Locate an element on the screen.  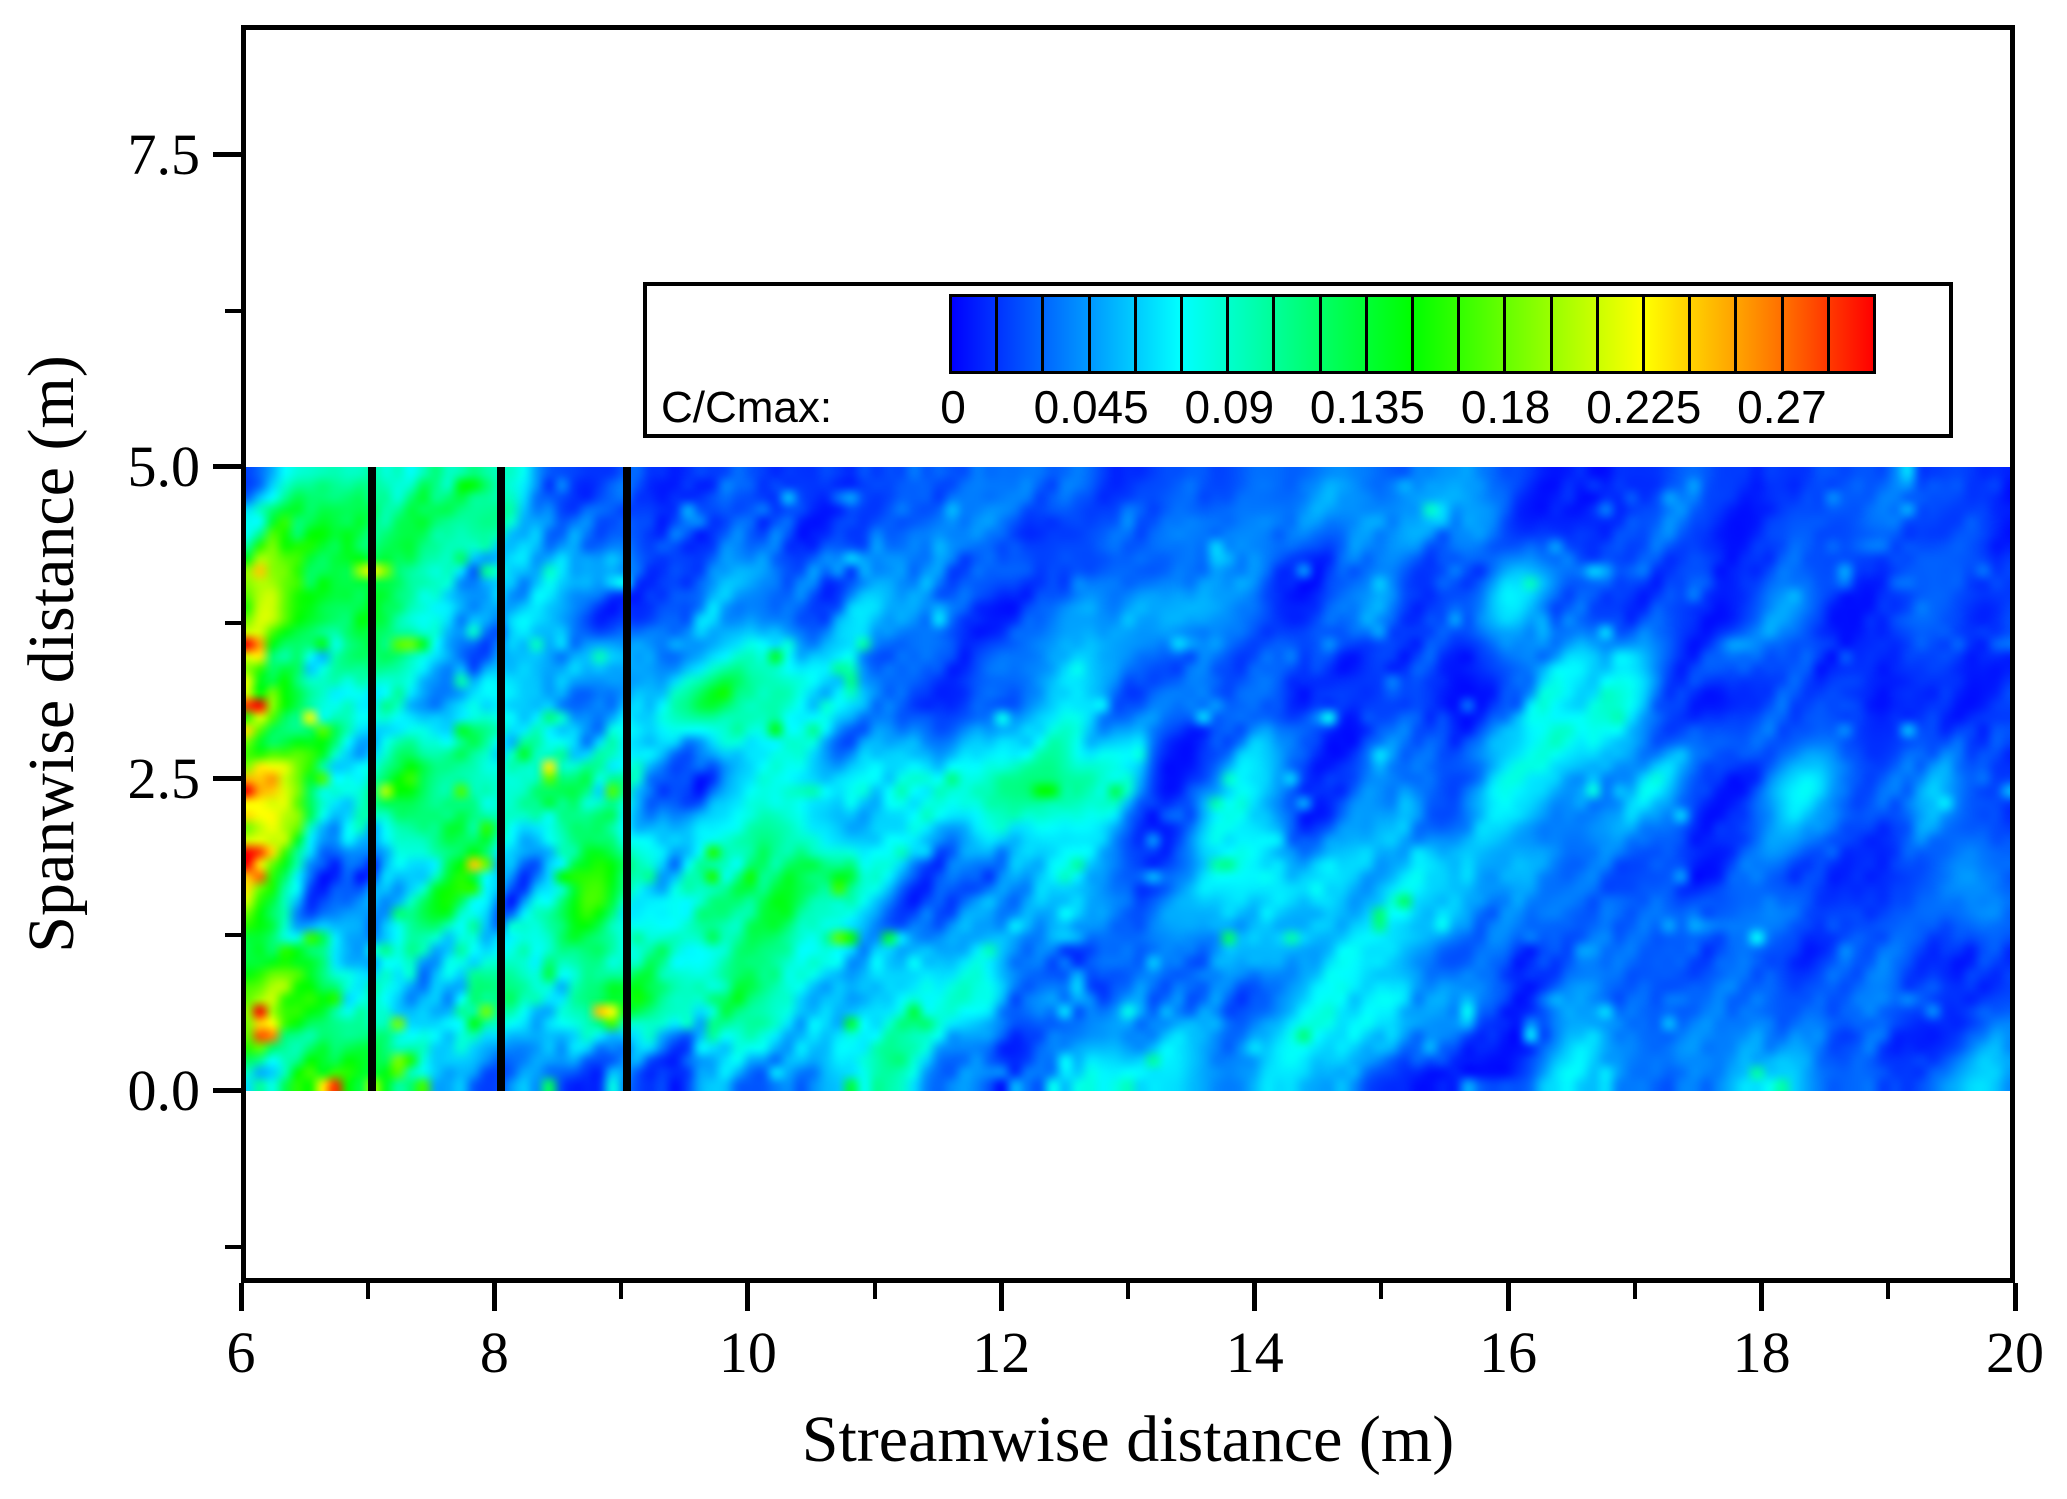
y-axis-tick-label: 0.0 is located at coordinates (164, 1090).